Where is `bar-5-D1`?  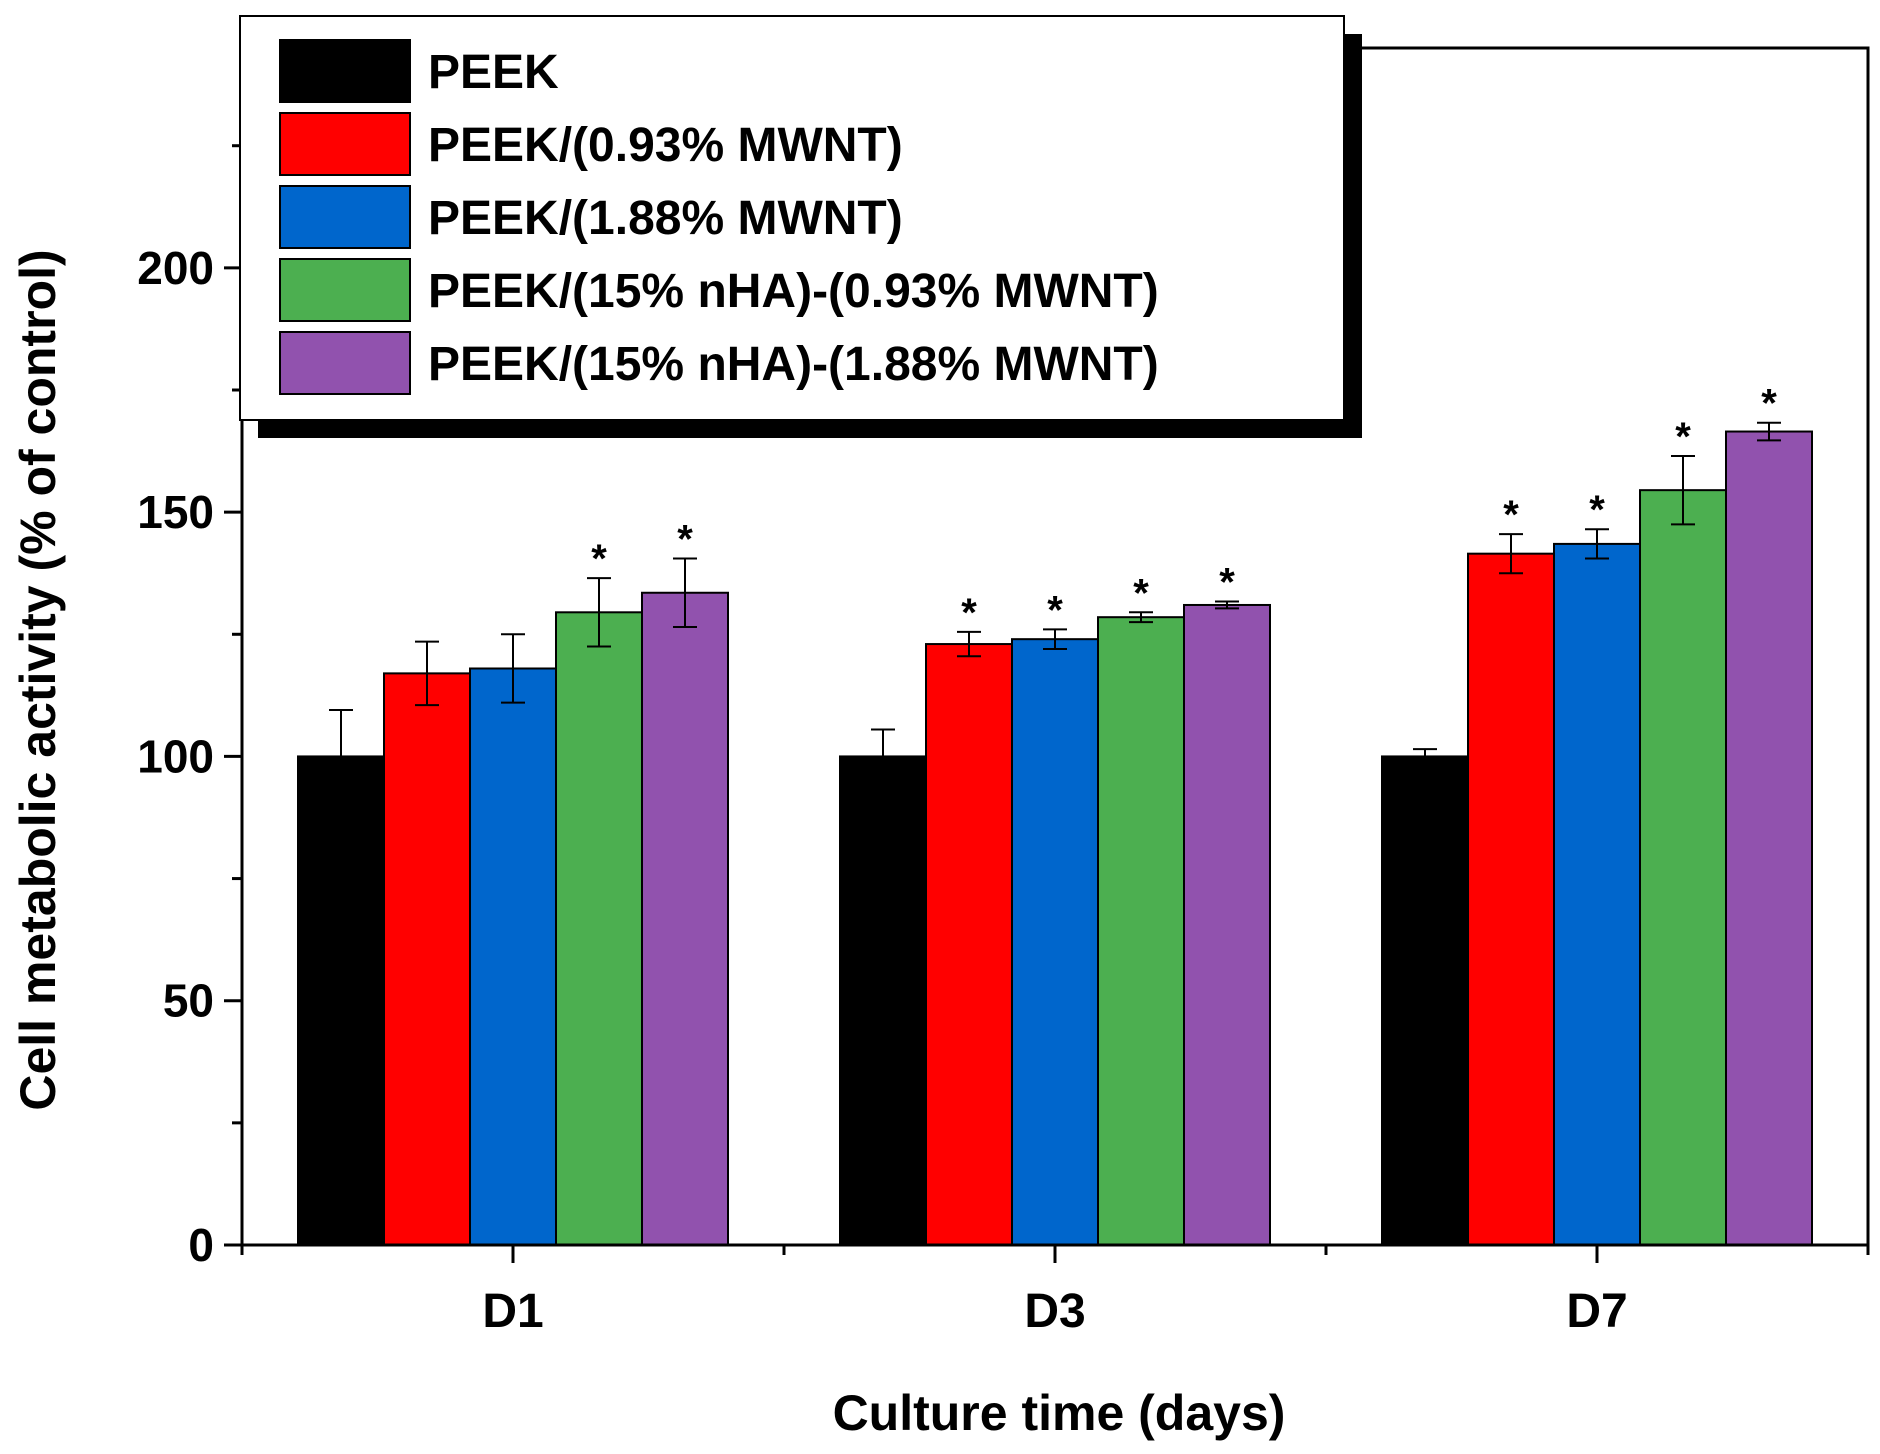 bar-5-D1 is located at coordinates (685, 918).